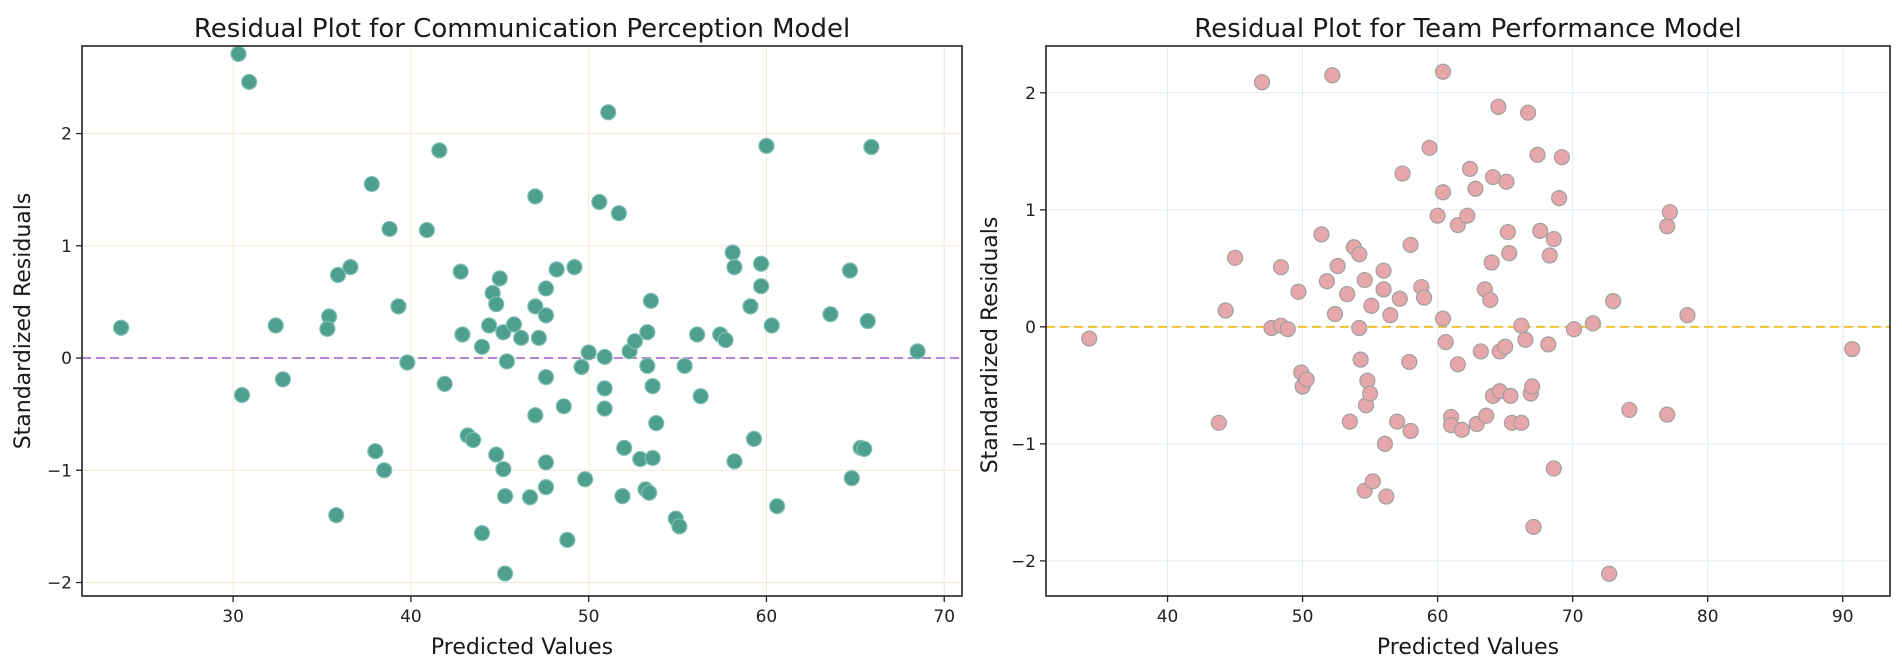 This screenshot has height=662, width=1902. I want to click on x-tick-label: 80, so click(1708, 617).